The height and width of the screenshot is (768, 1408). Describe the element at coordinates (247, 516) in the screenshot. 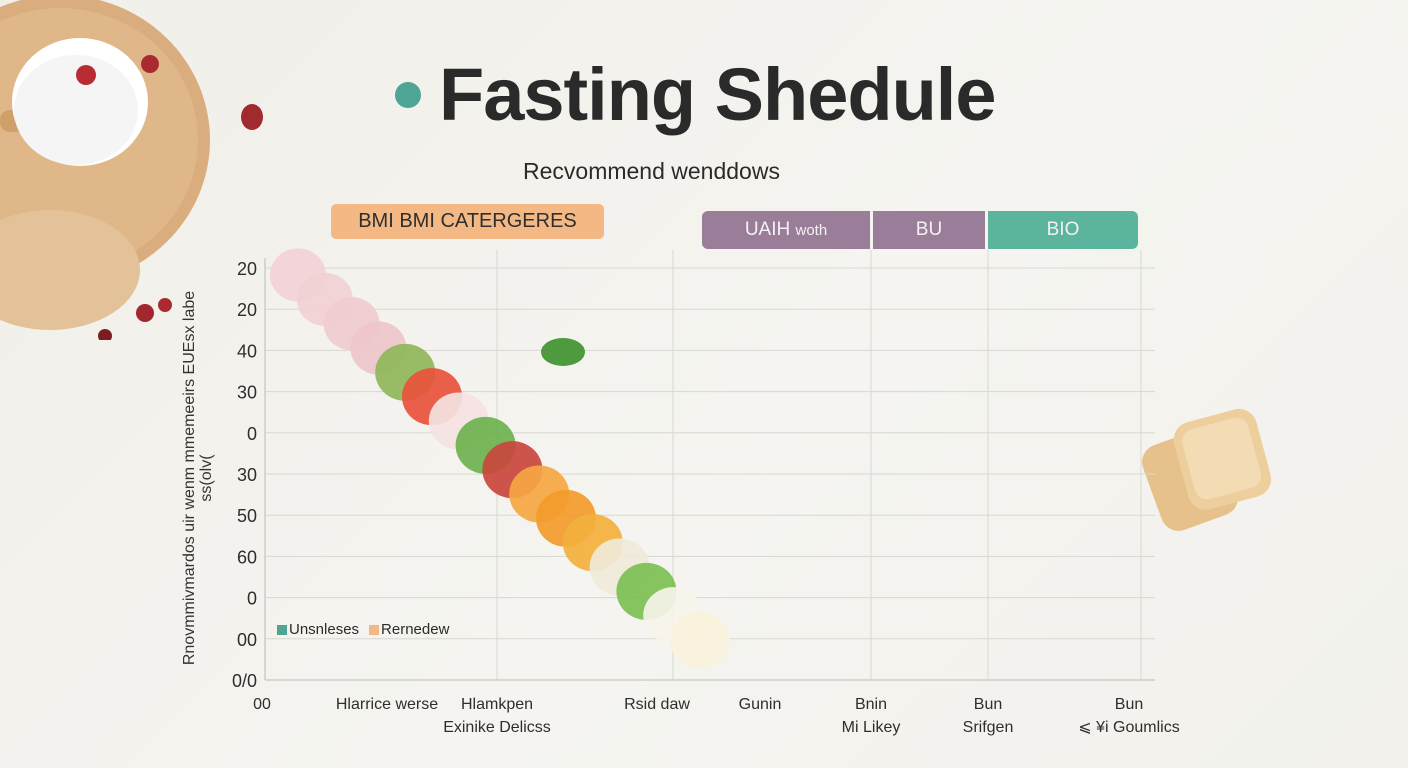

I see `y-tick-label: 50` at that location.